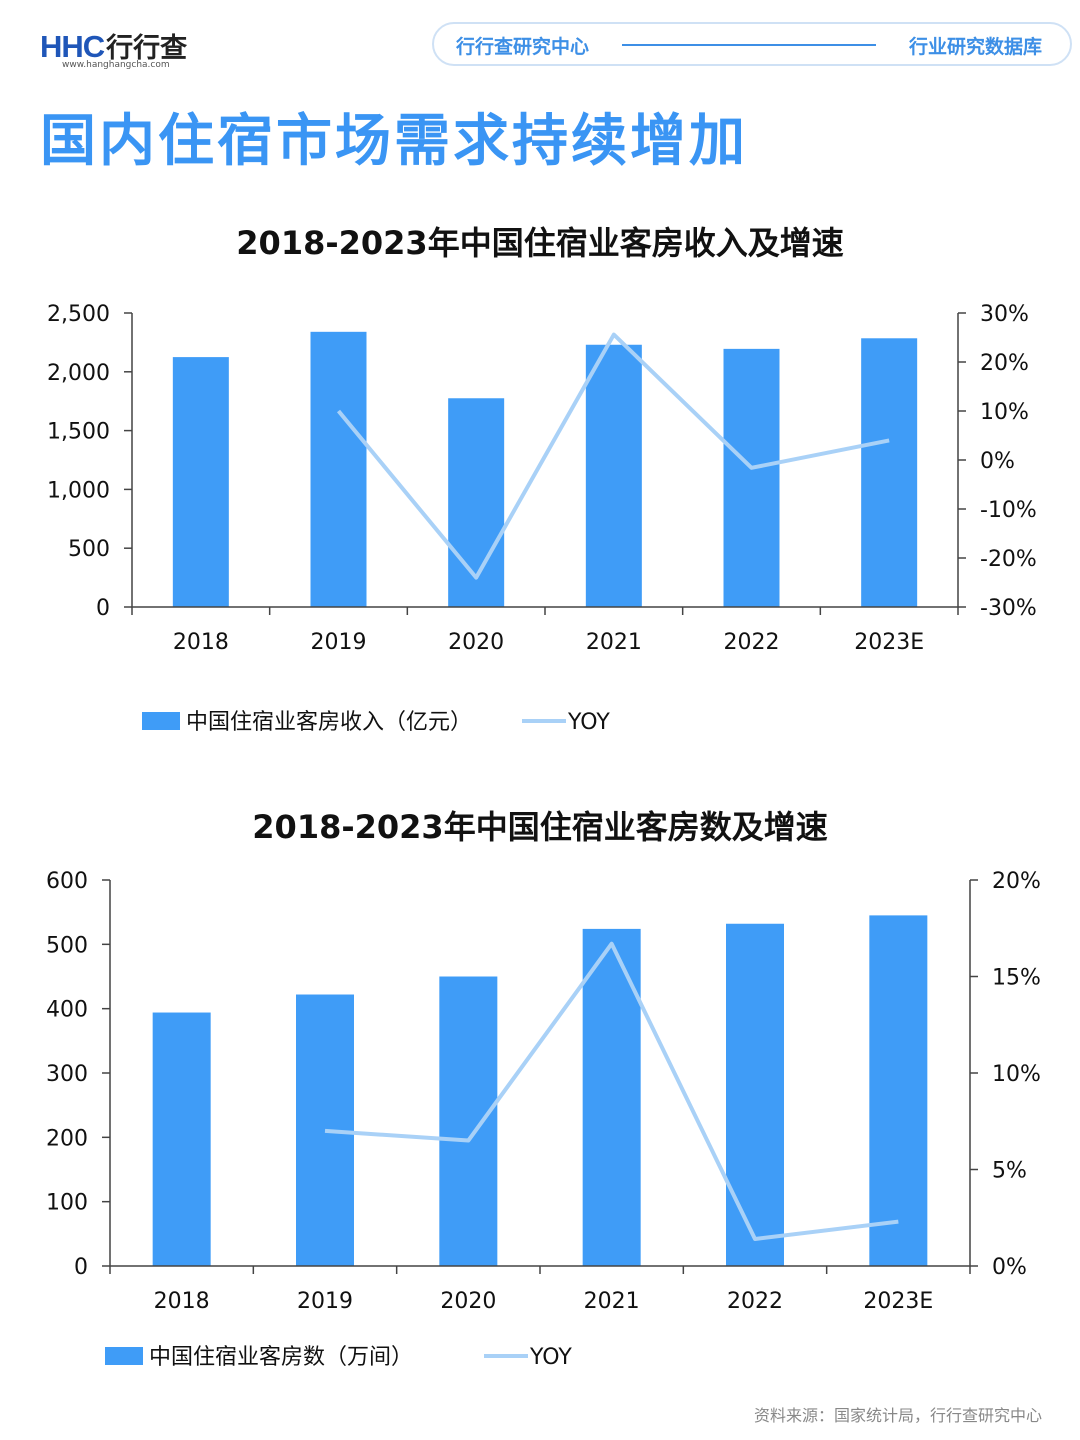 This screenshot has width=1080, height=1440. Describe the element at coordinates (1008, 608) in the screenshot. I see `right-tick-label: -30%` at that location.